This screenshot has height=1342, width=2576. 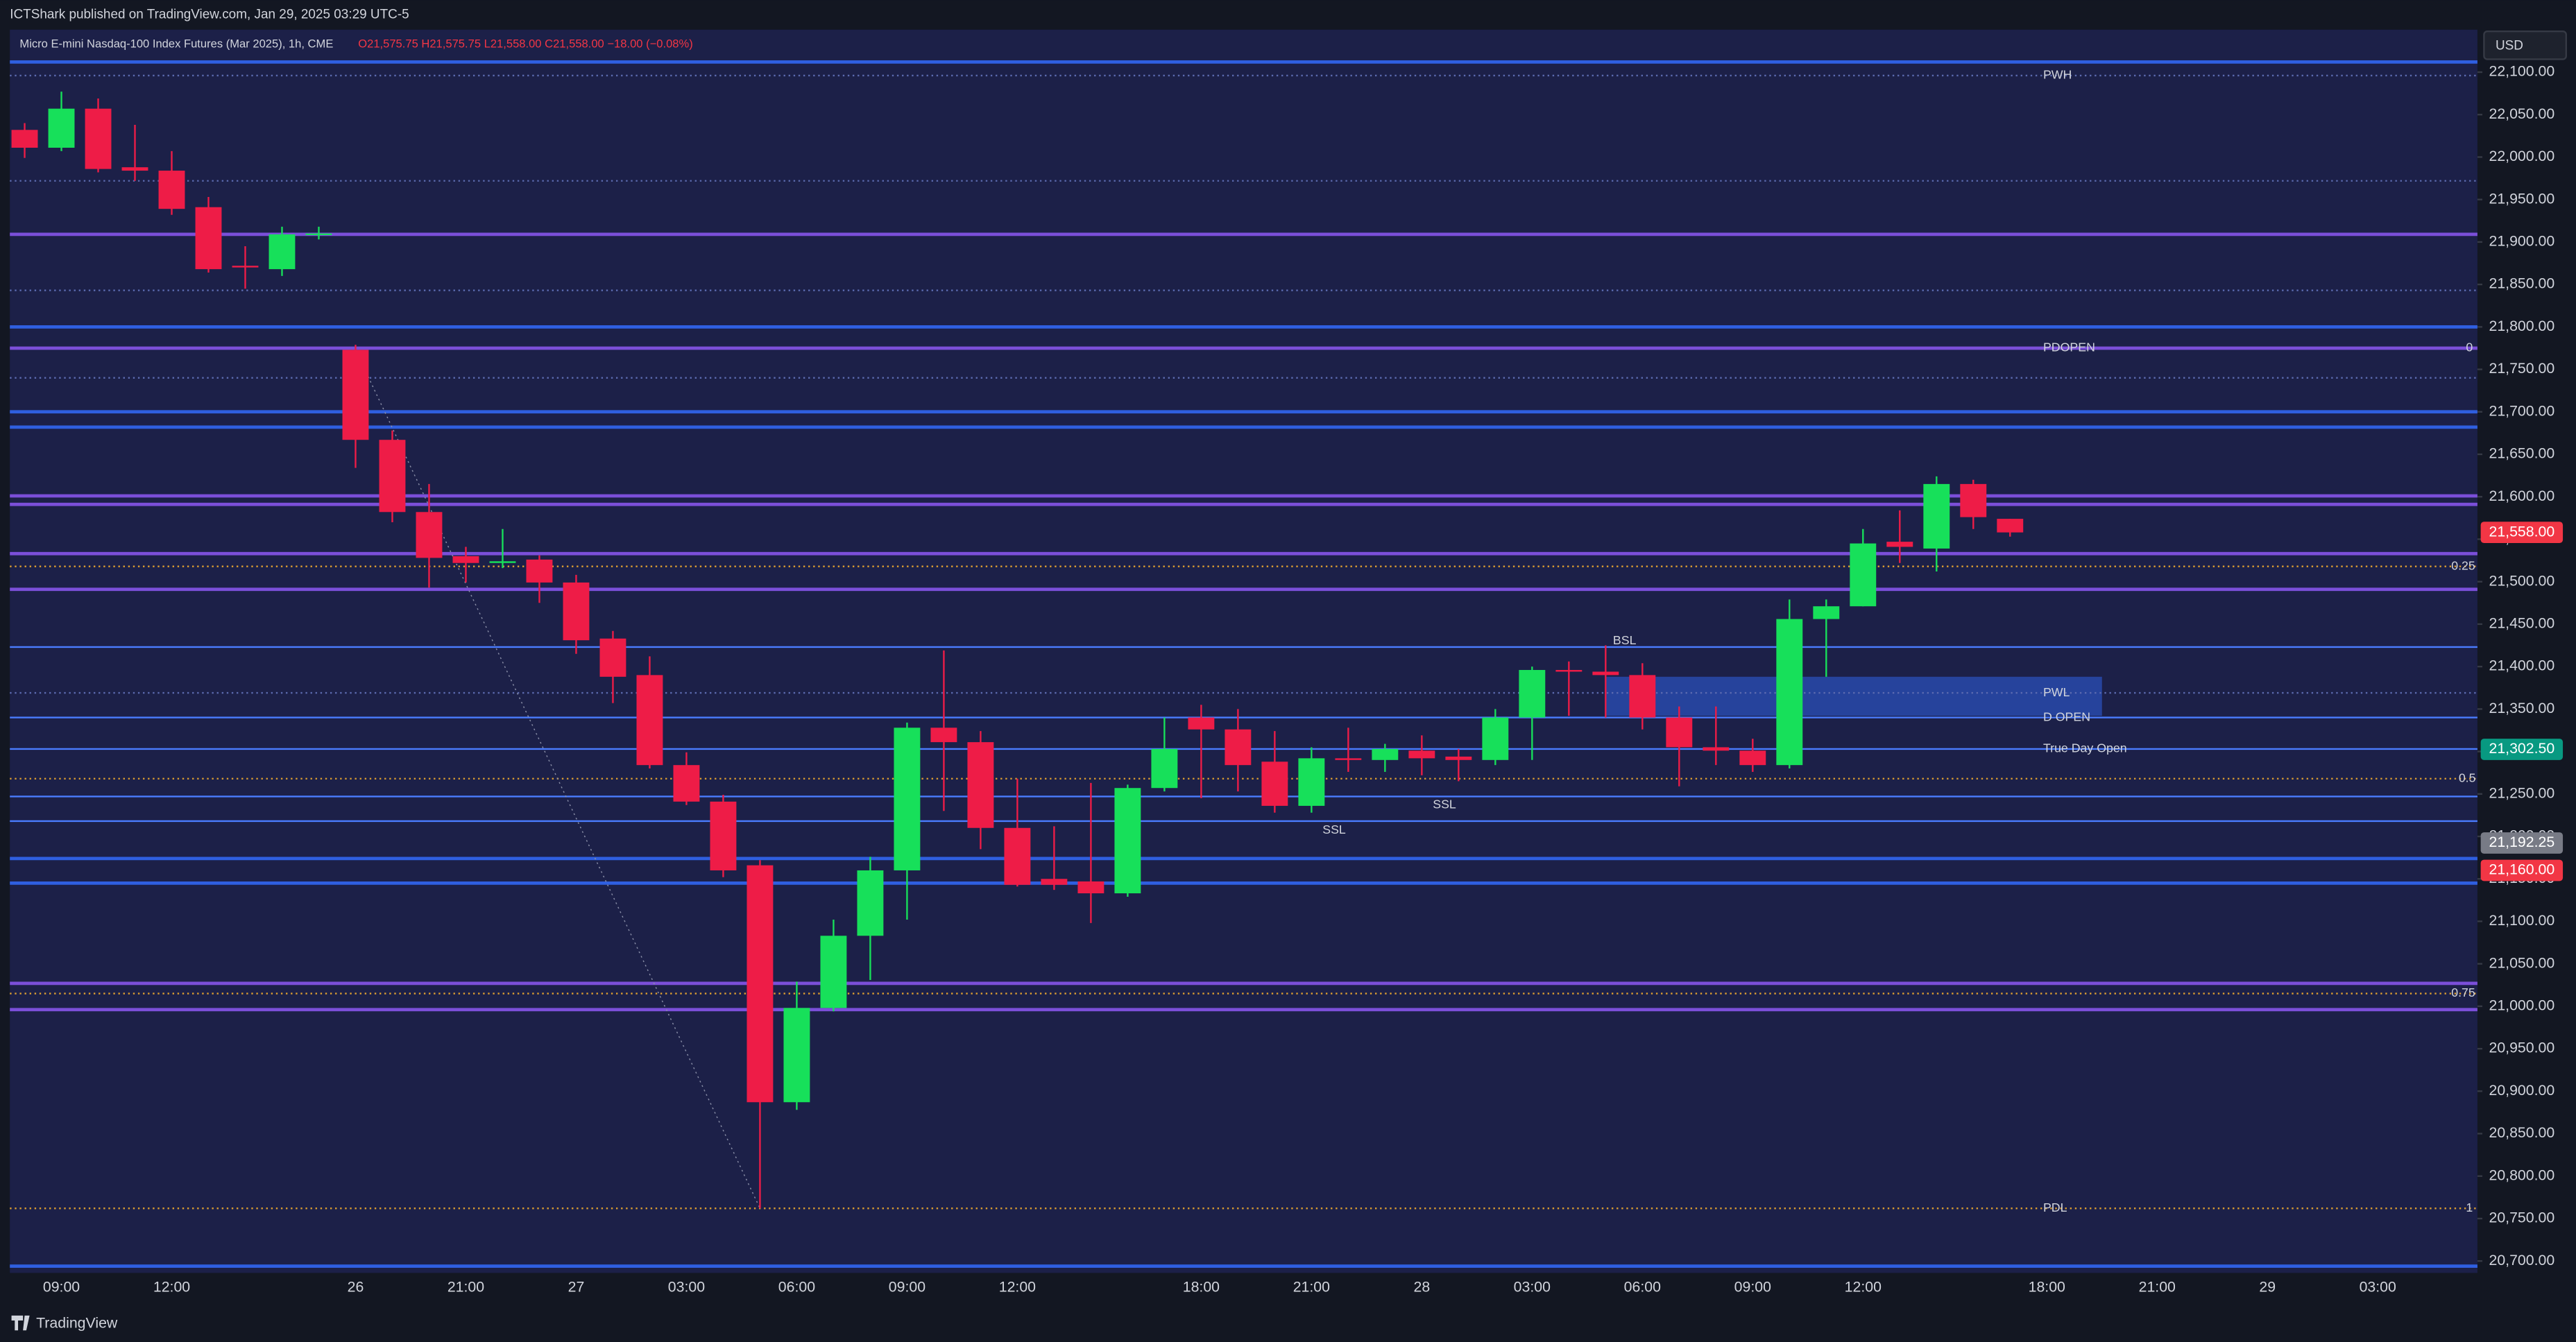 What do you see at coordinates (1421, 1286) in the screenshot?
I see `x-tick-label: 28` at bounding box center [1421, 1286].